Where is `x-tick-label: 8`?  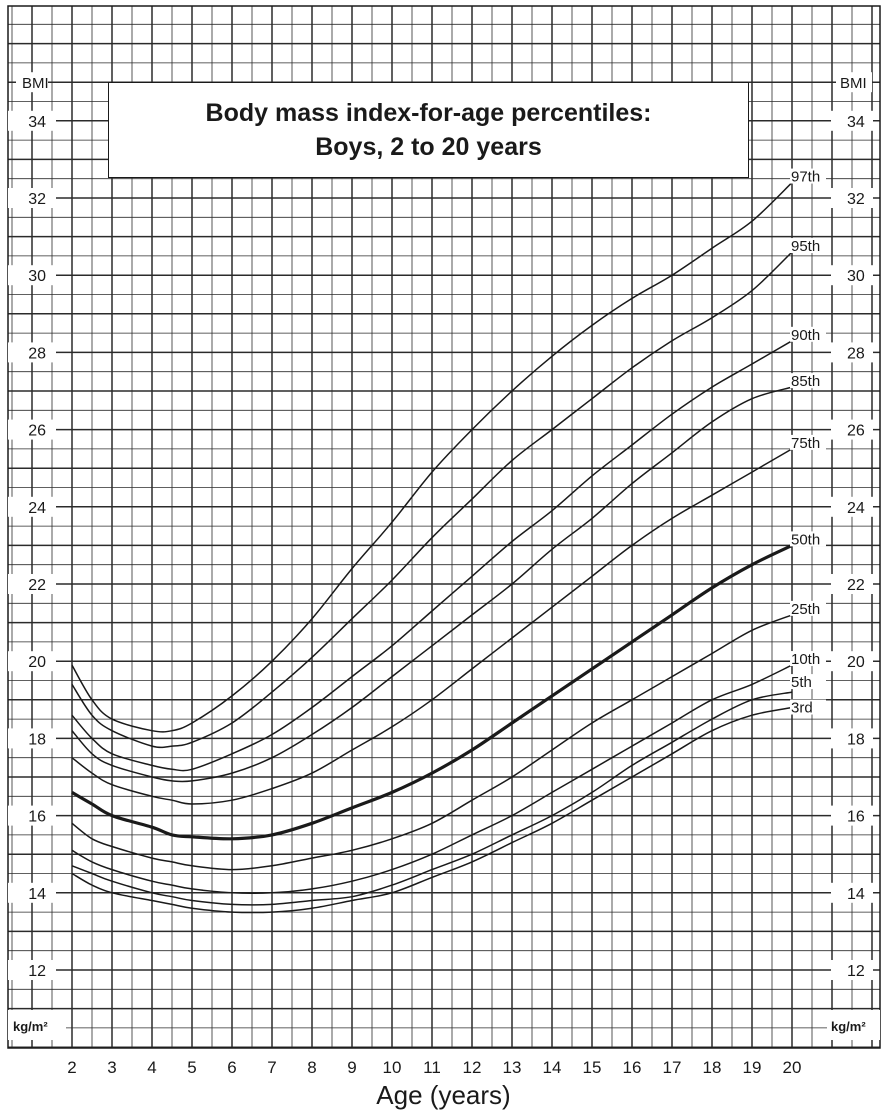 x-tick-label: 8 is located at coordinates (311, 1067).